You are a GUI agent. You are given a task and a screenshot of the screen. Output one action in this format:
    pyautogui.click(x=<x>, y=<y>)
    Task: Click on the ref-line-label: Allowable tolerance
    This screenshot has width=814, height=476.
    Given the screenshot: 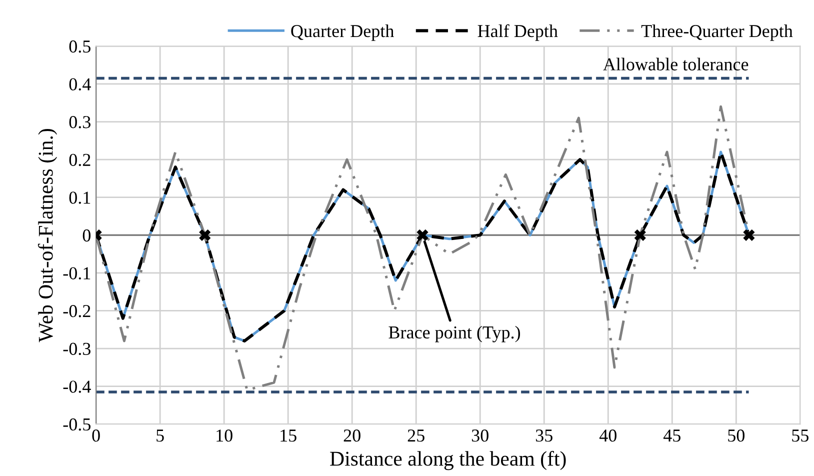 What is the action you would take?
    pyautogui.click(x=675, y=64)
    